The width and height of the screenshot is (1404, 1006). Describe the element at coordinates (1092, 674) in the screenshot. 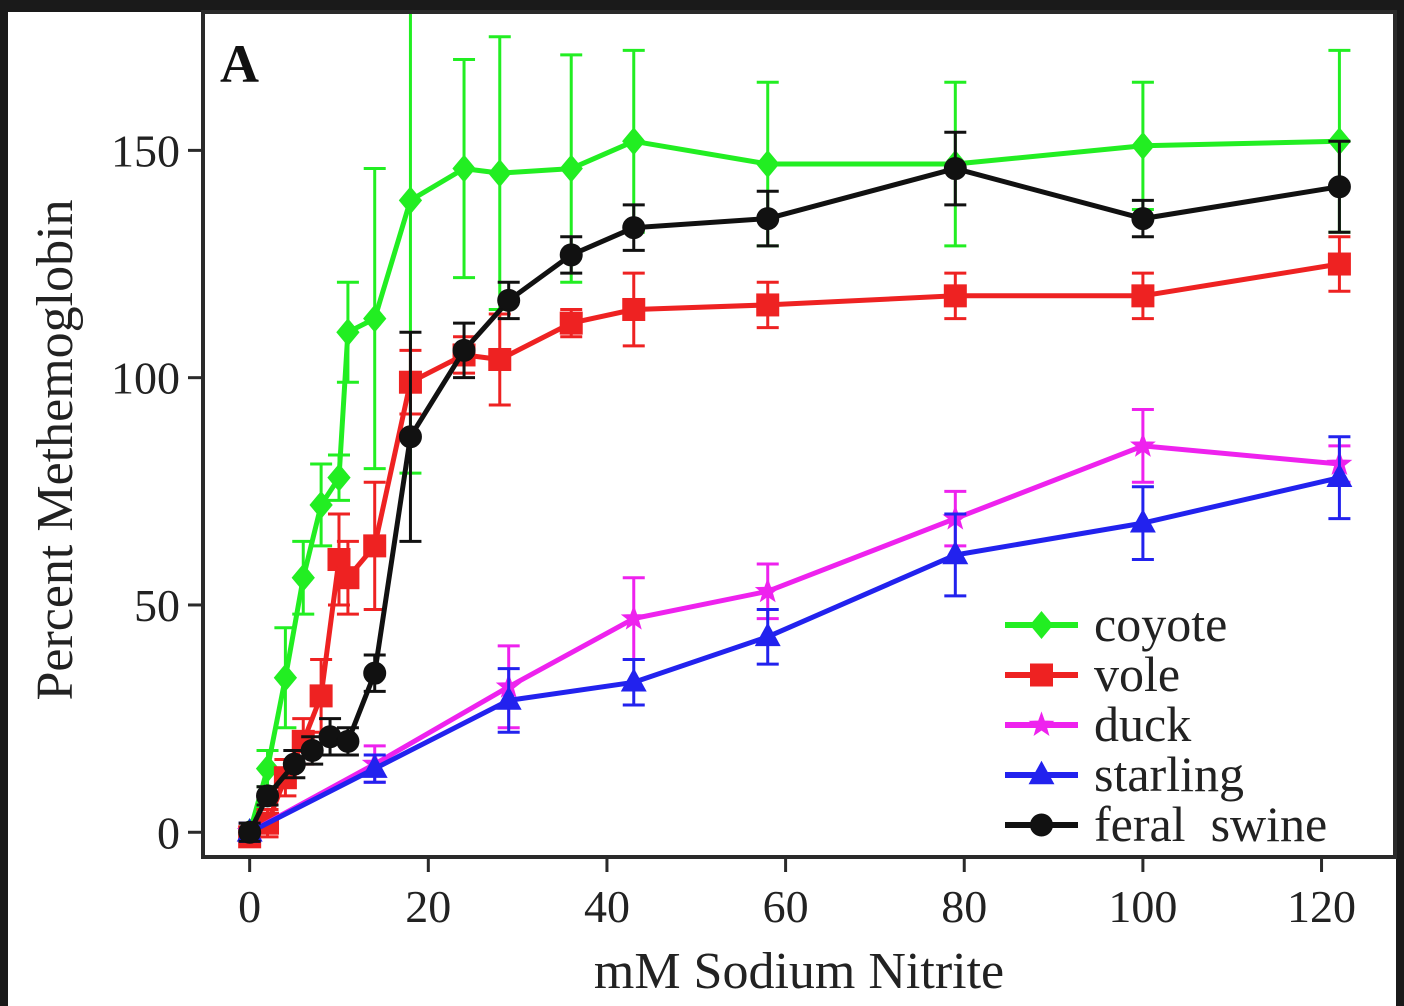

I see `legend-item-vole: vole` at that location.